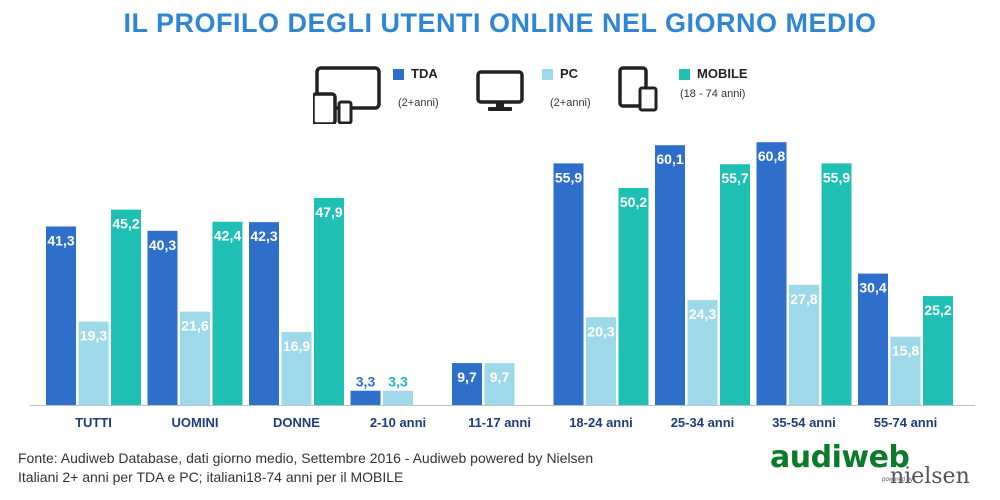 The width and height of the screenshot is (1000, 500). I want to click on data-label-tda-7: 60,8, so click(771, 156).